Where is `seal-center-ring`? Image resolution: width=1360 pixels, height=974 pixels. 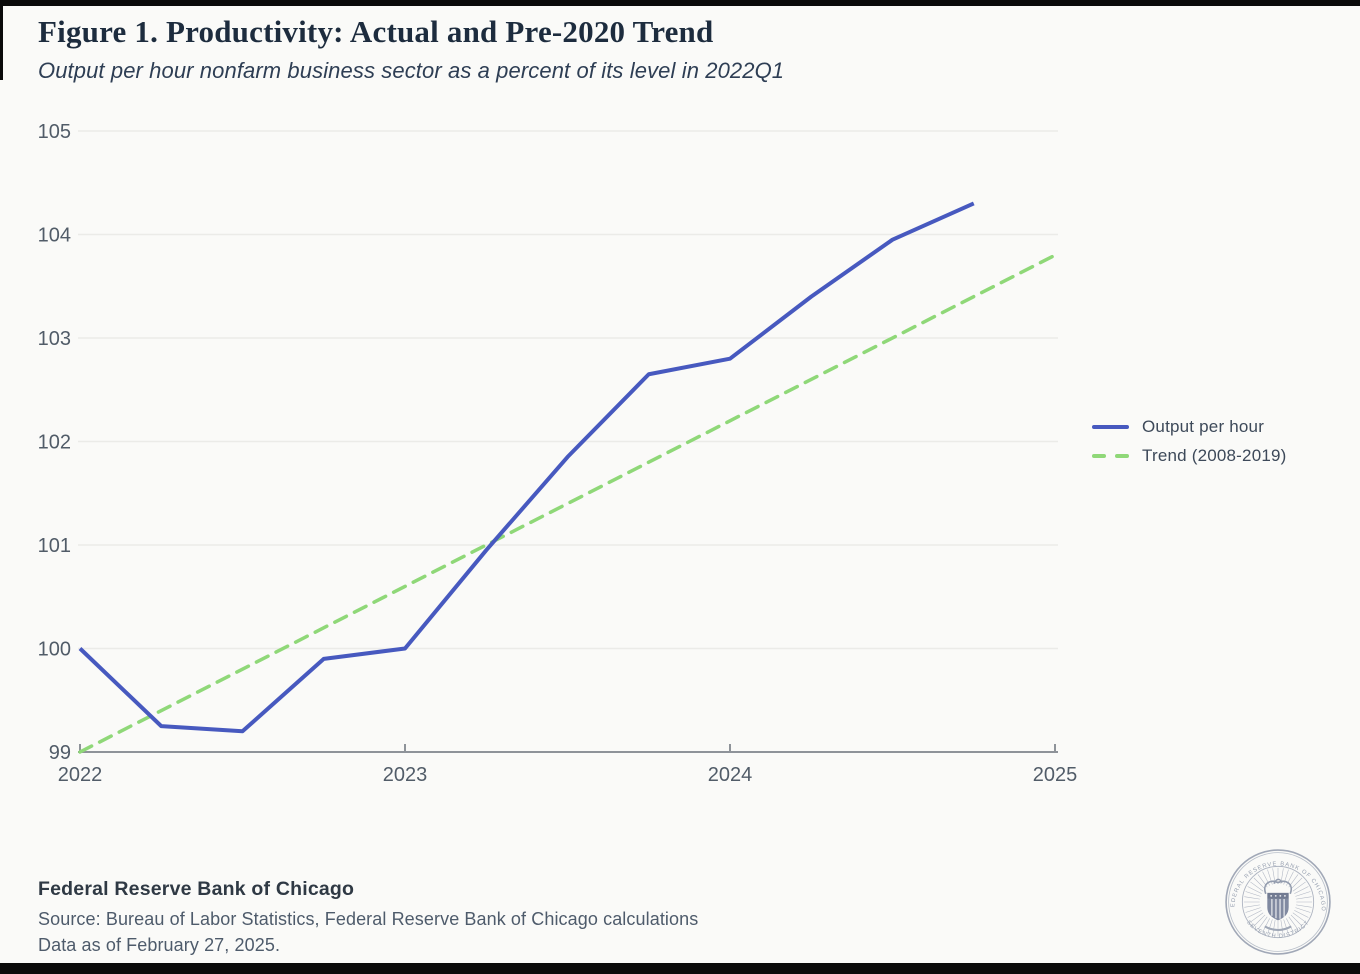
seal-center-ring is located at coordinates (1278, 902).